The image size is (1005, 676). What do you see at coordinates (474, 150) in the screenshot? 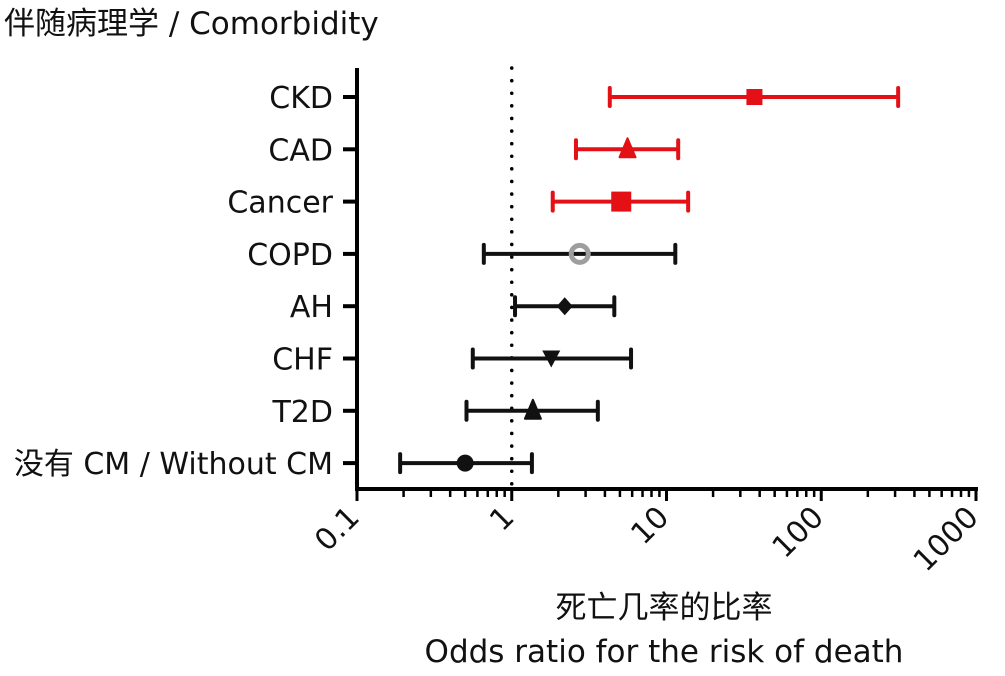
I see `forest-row: CAD` at bounding box center [474, 150].